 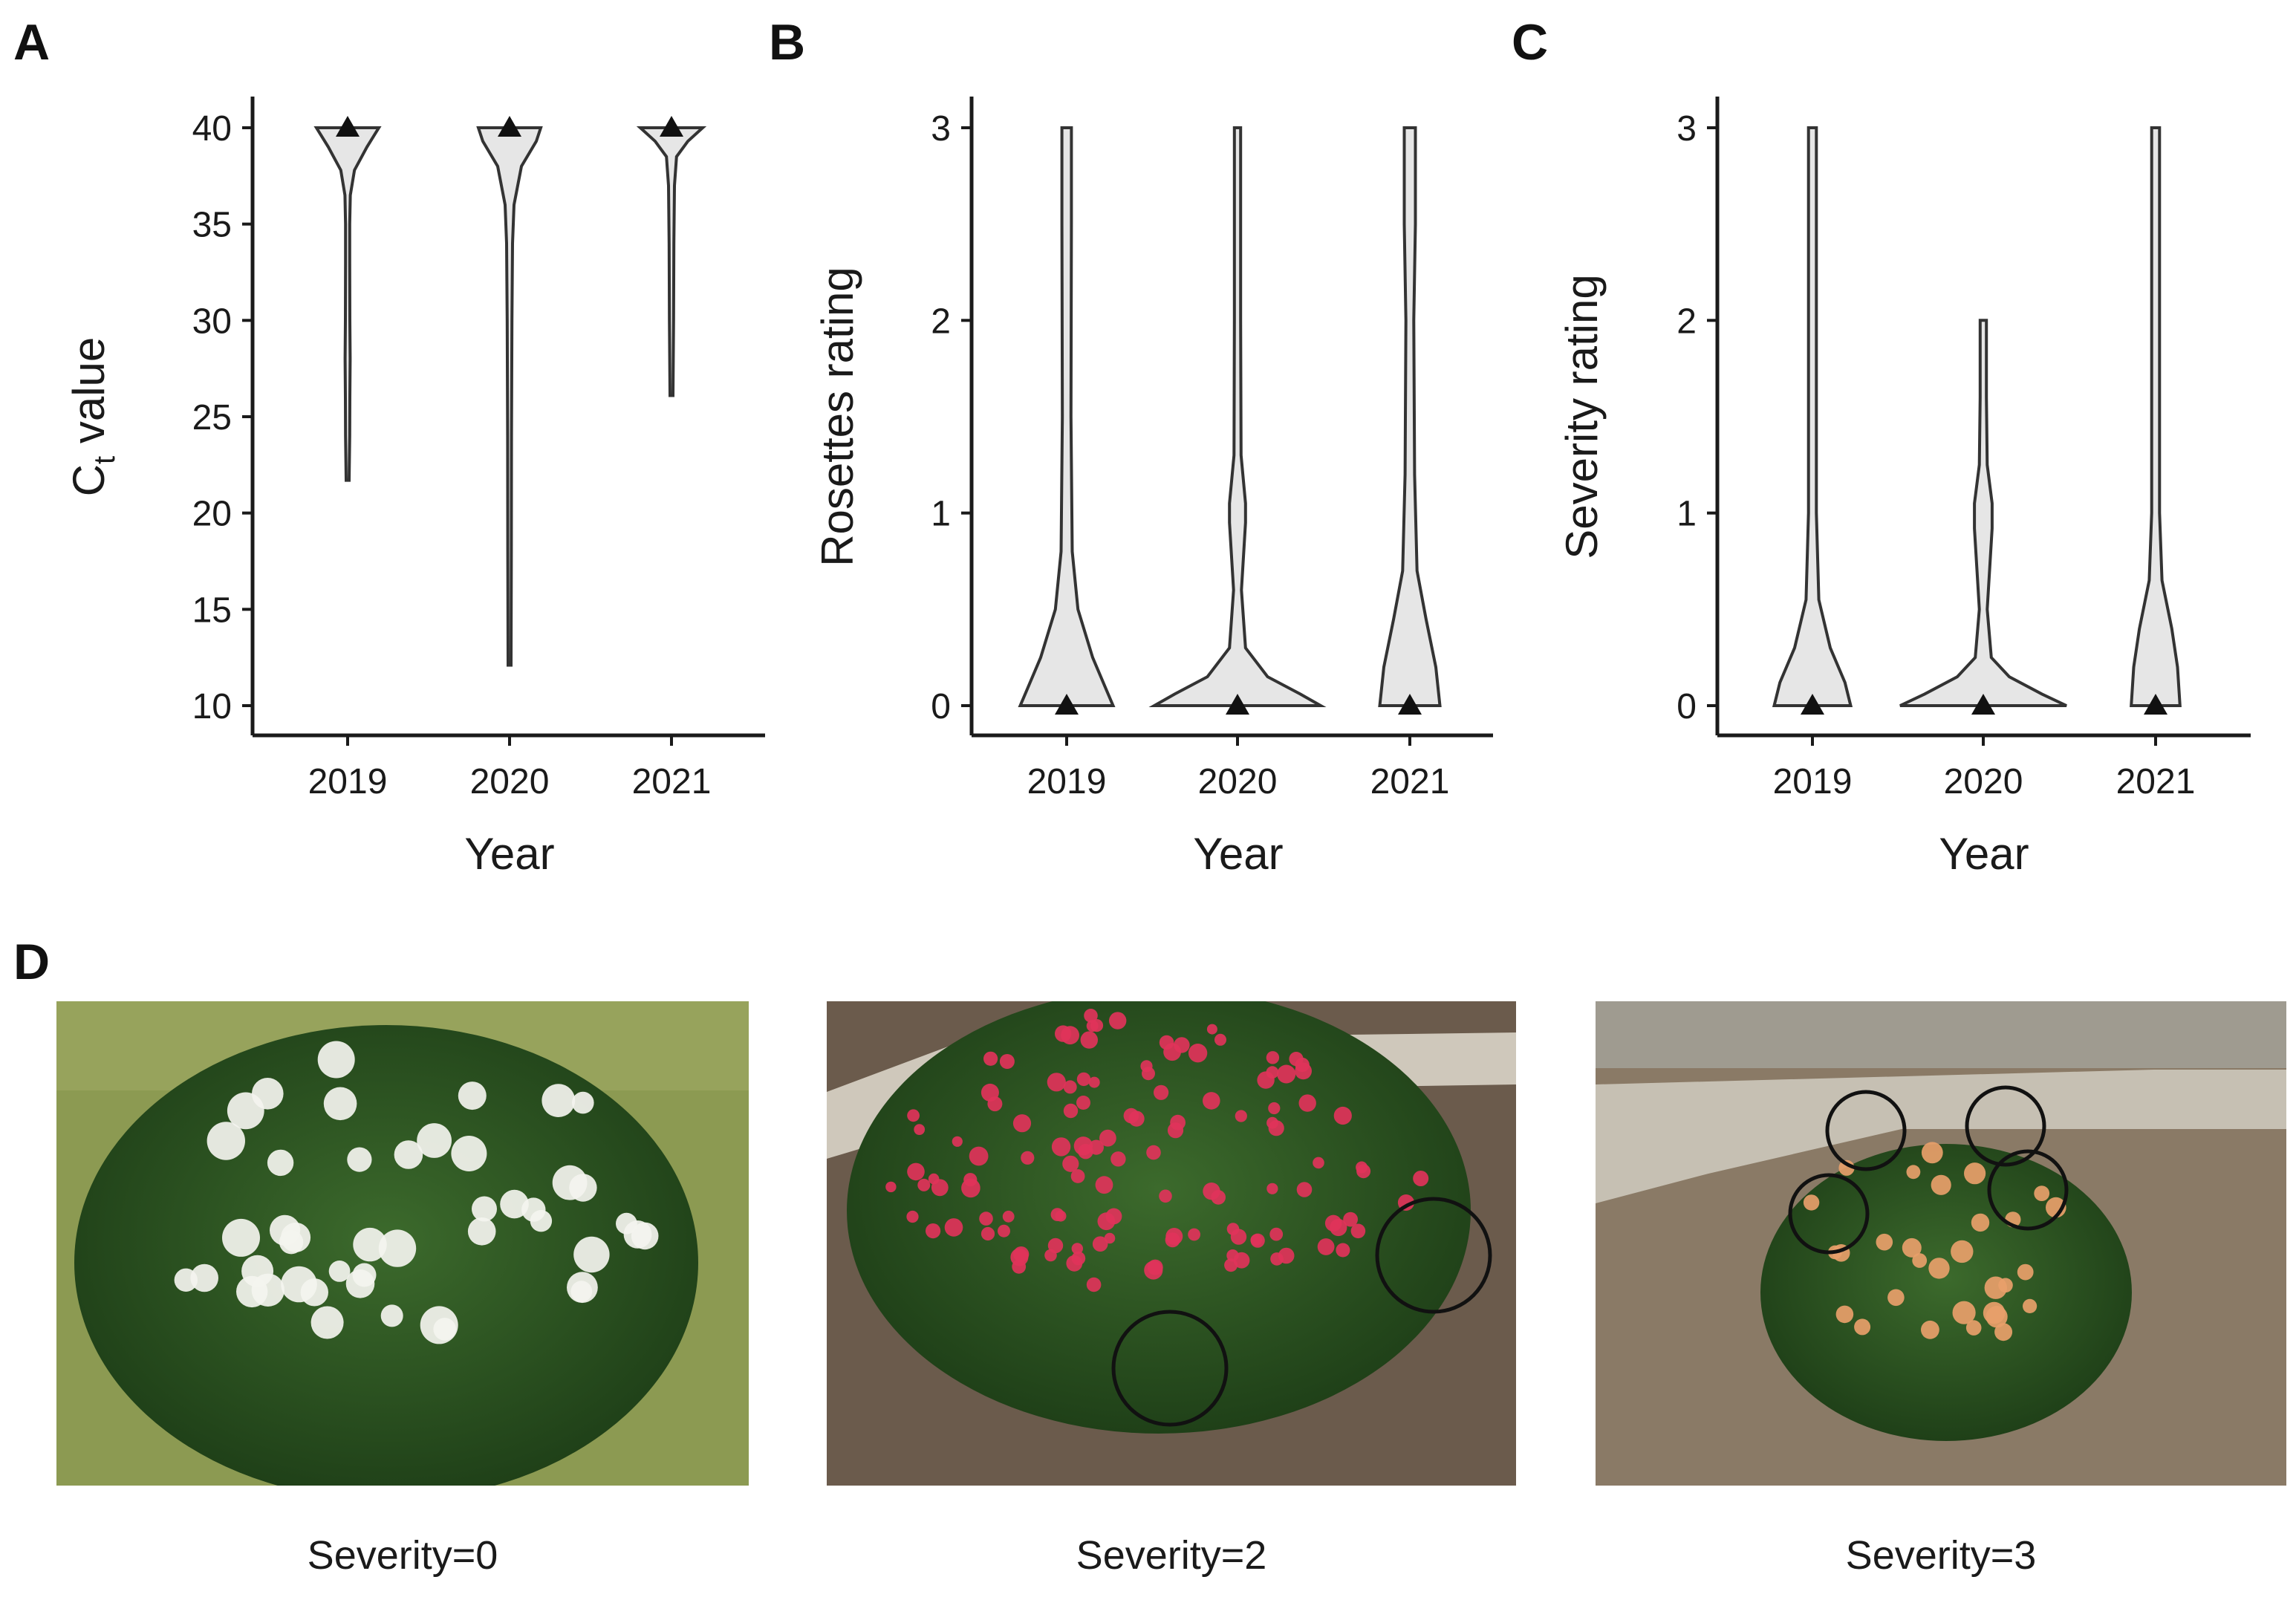 I want to click on y-tick-label: 25, so click(x=212, y=418).